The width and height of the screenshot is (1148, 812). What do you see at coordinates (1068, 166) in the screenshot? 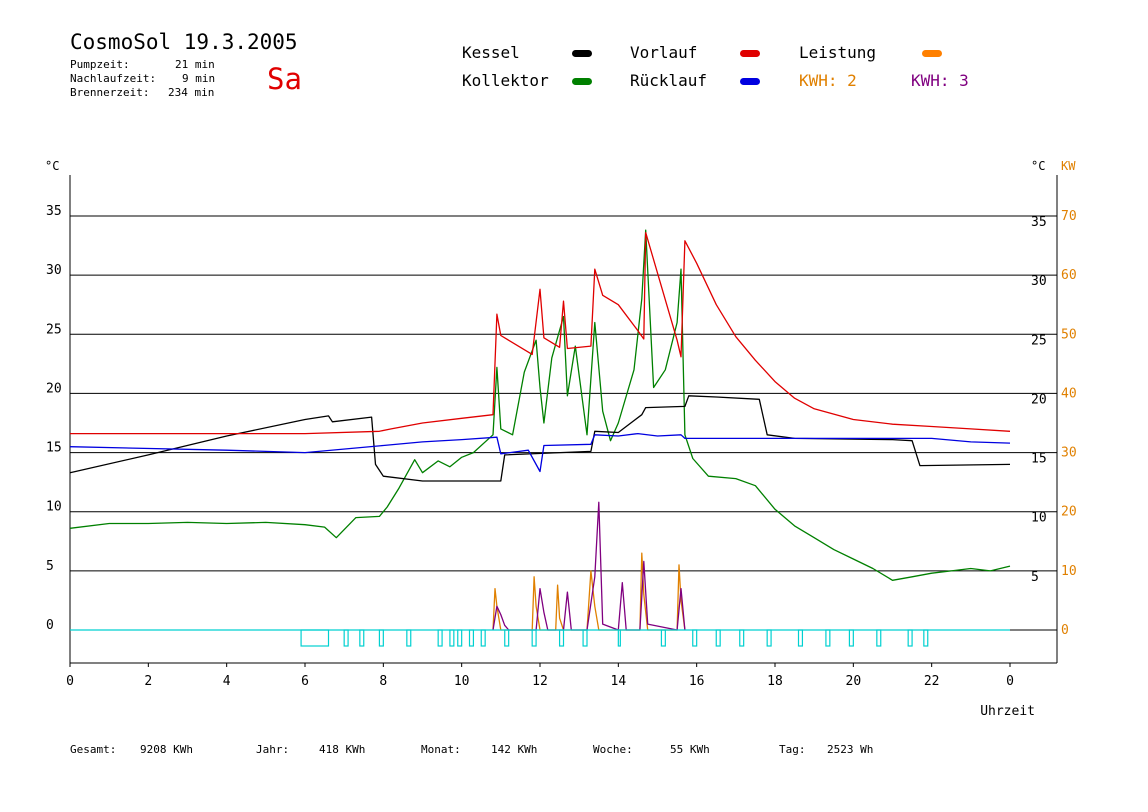
I see `y-axis-unit-kw: KW` at bounding box center [1068, 166].